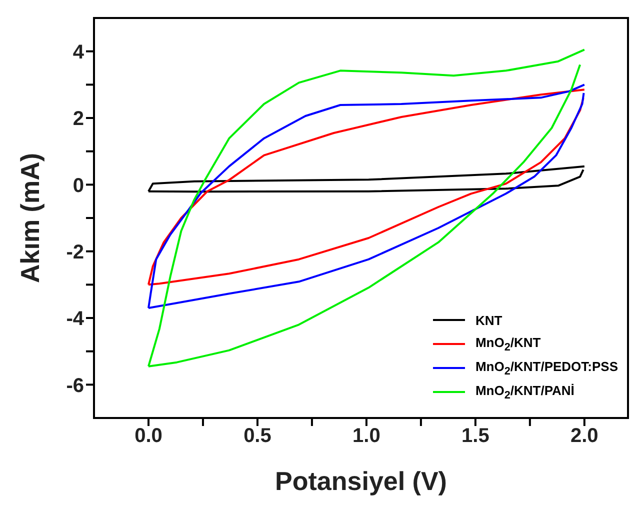  I want to click on y-tick-label: 0, so click(78, 185).